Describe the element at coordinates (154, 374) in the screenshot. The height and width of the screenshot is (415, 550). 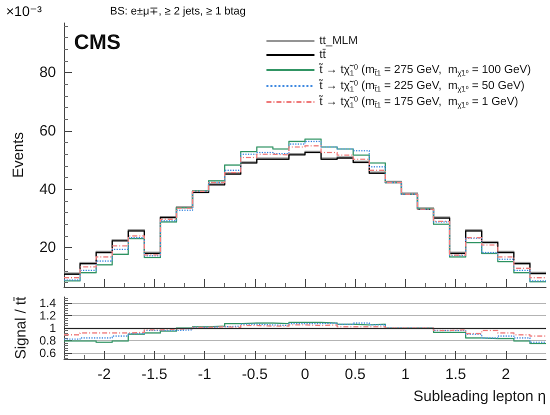
I see `x-tick-label: -1.5` at that location.